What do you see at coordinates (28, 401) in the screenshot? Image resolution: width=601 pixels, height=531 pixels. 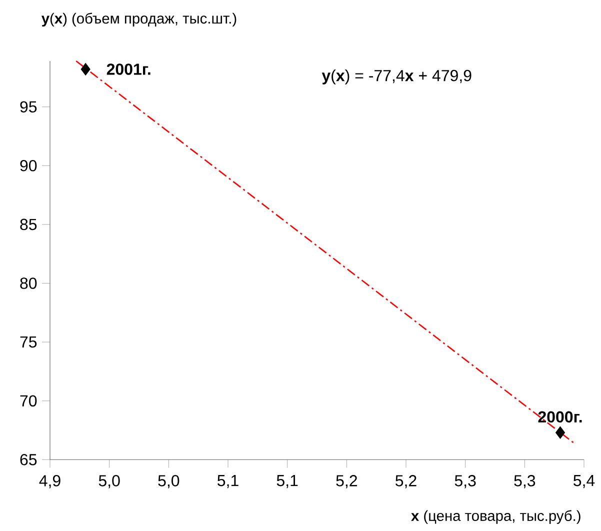 I see `y-tick-label: 70` at bounding box center [28, 401].